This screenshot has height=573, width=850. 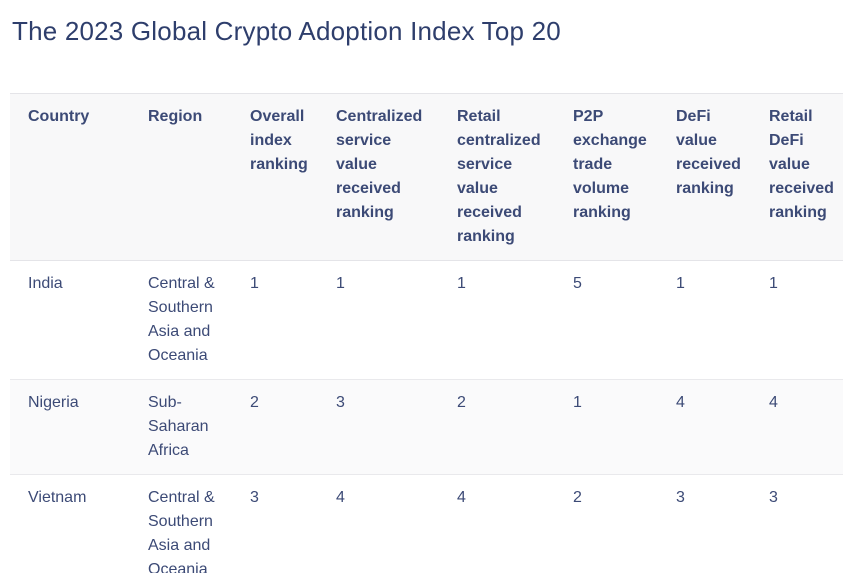 I want to click on column-header-overall-index-ranking: Overall index ranking, so click(x=275, y=177).